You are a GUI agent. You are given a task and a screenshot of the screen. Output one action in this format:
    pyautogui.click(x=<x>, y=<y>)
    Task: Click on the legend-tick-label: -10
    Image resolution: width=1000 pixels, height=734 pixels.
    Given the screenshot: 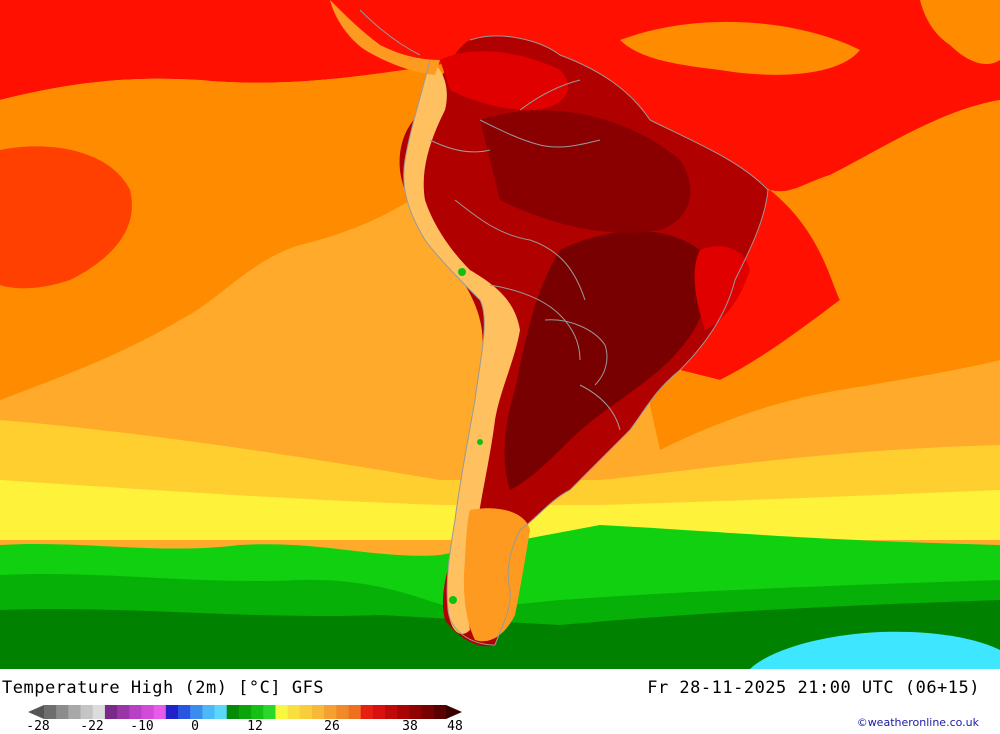 What is the action you would take?
    pyautogui.click(x=142, y=726)
    